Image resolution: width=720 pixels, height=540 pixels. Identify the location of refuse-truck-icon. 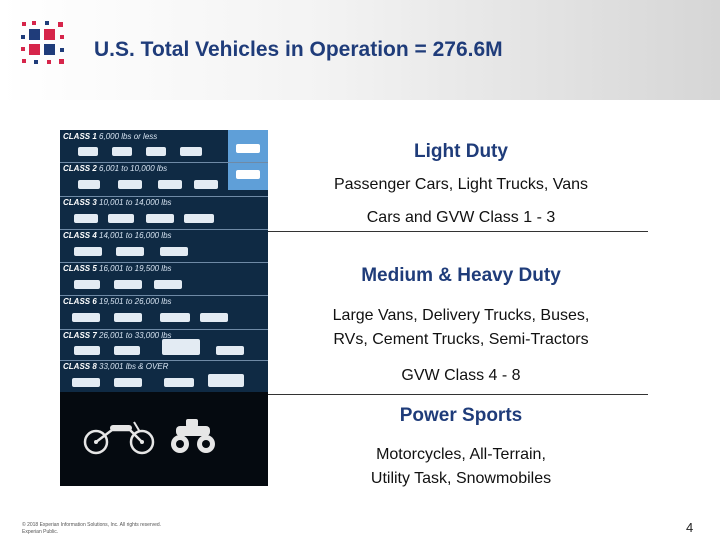
(87, 350).